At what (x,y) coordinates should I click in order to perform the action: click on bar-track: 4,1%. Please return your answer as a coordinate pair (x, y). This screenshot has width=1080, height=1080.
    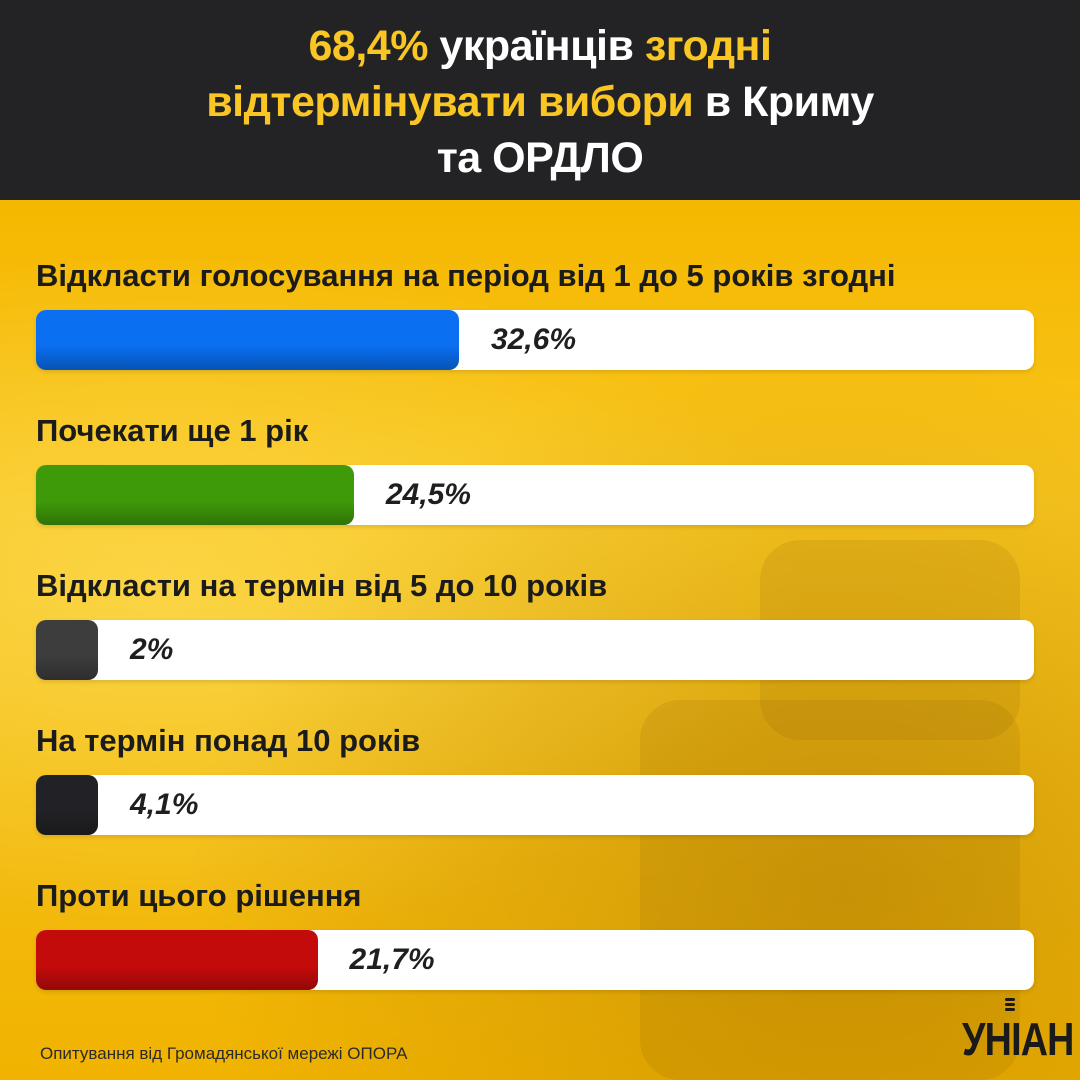
    Looking at the image, I should click on (535, 805).